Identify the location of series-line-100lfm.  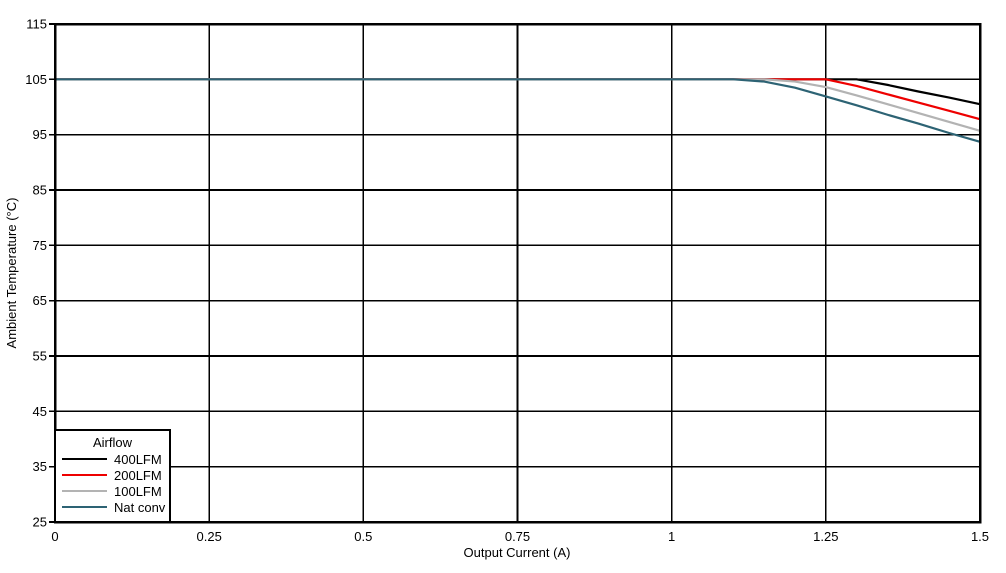
(518, 105).